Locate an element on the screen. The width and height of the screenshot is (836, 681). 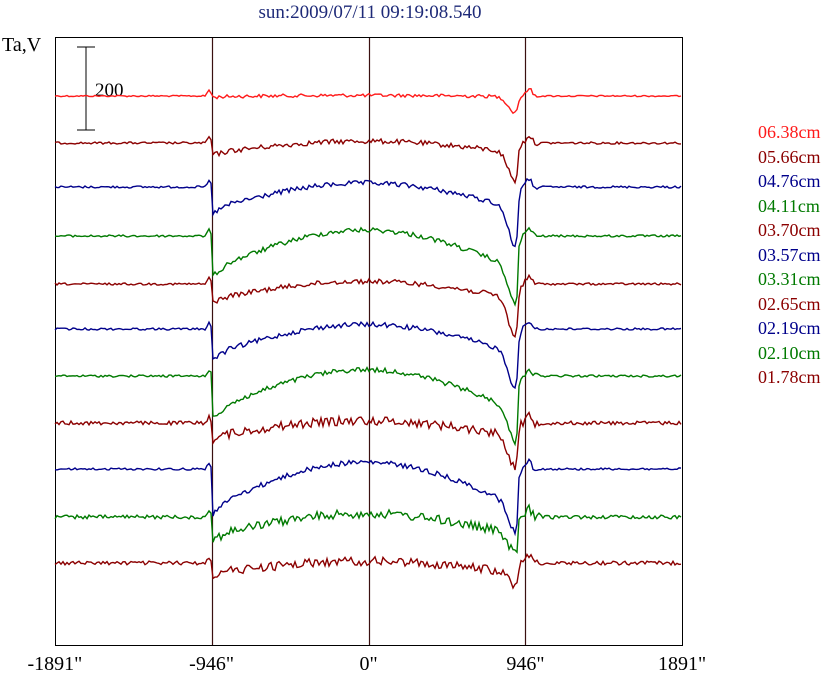
series-line-04.76cm is located at coordinates (368, 212).